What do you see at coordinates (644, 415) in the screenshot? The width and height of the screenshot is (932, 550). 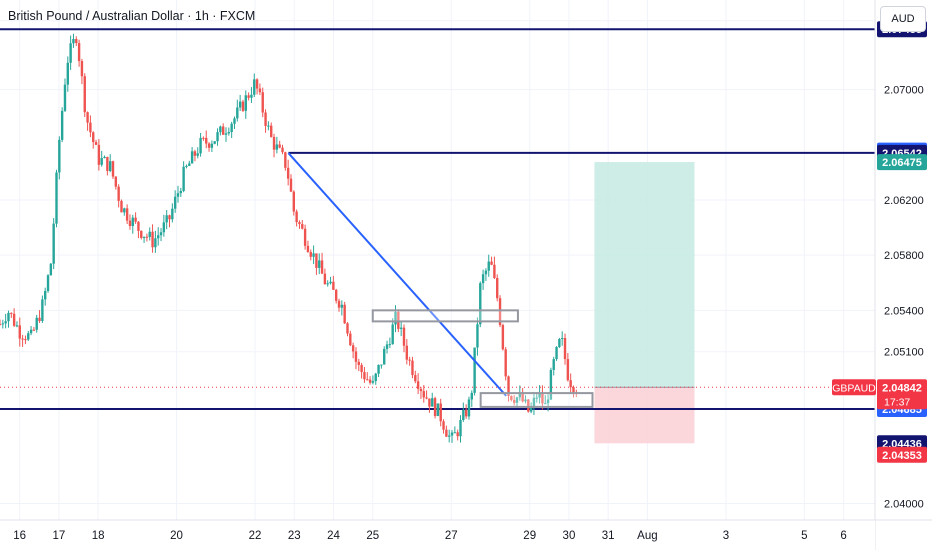 I see `loss-zone` at bounding box center [644, 415].